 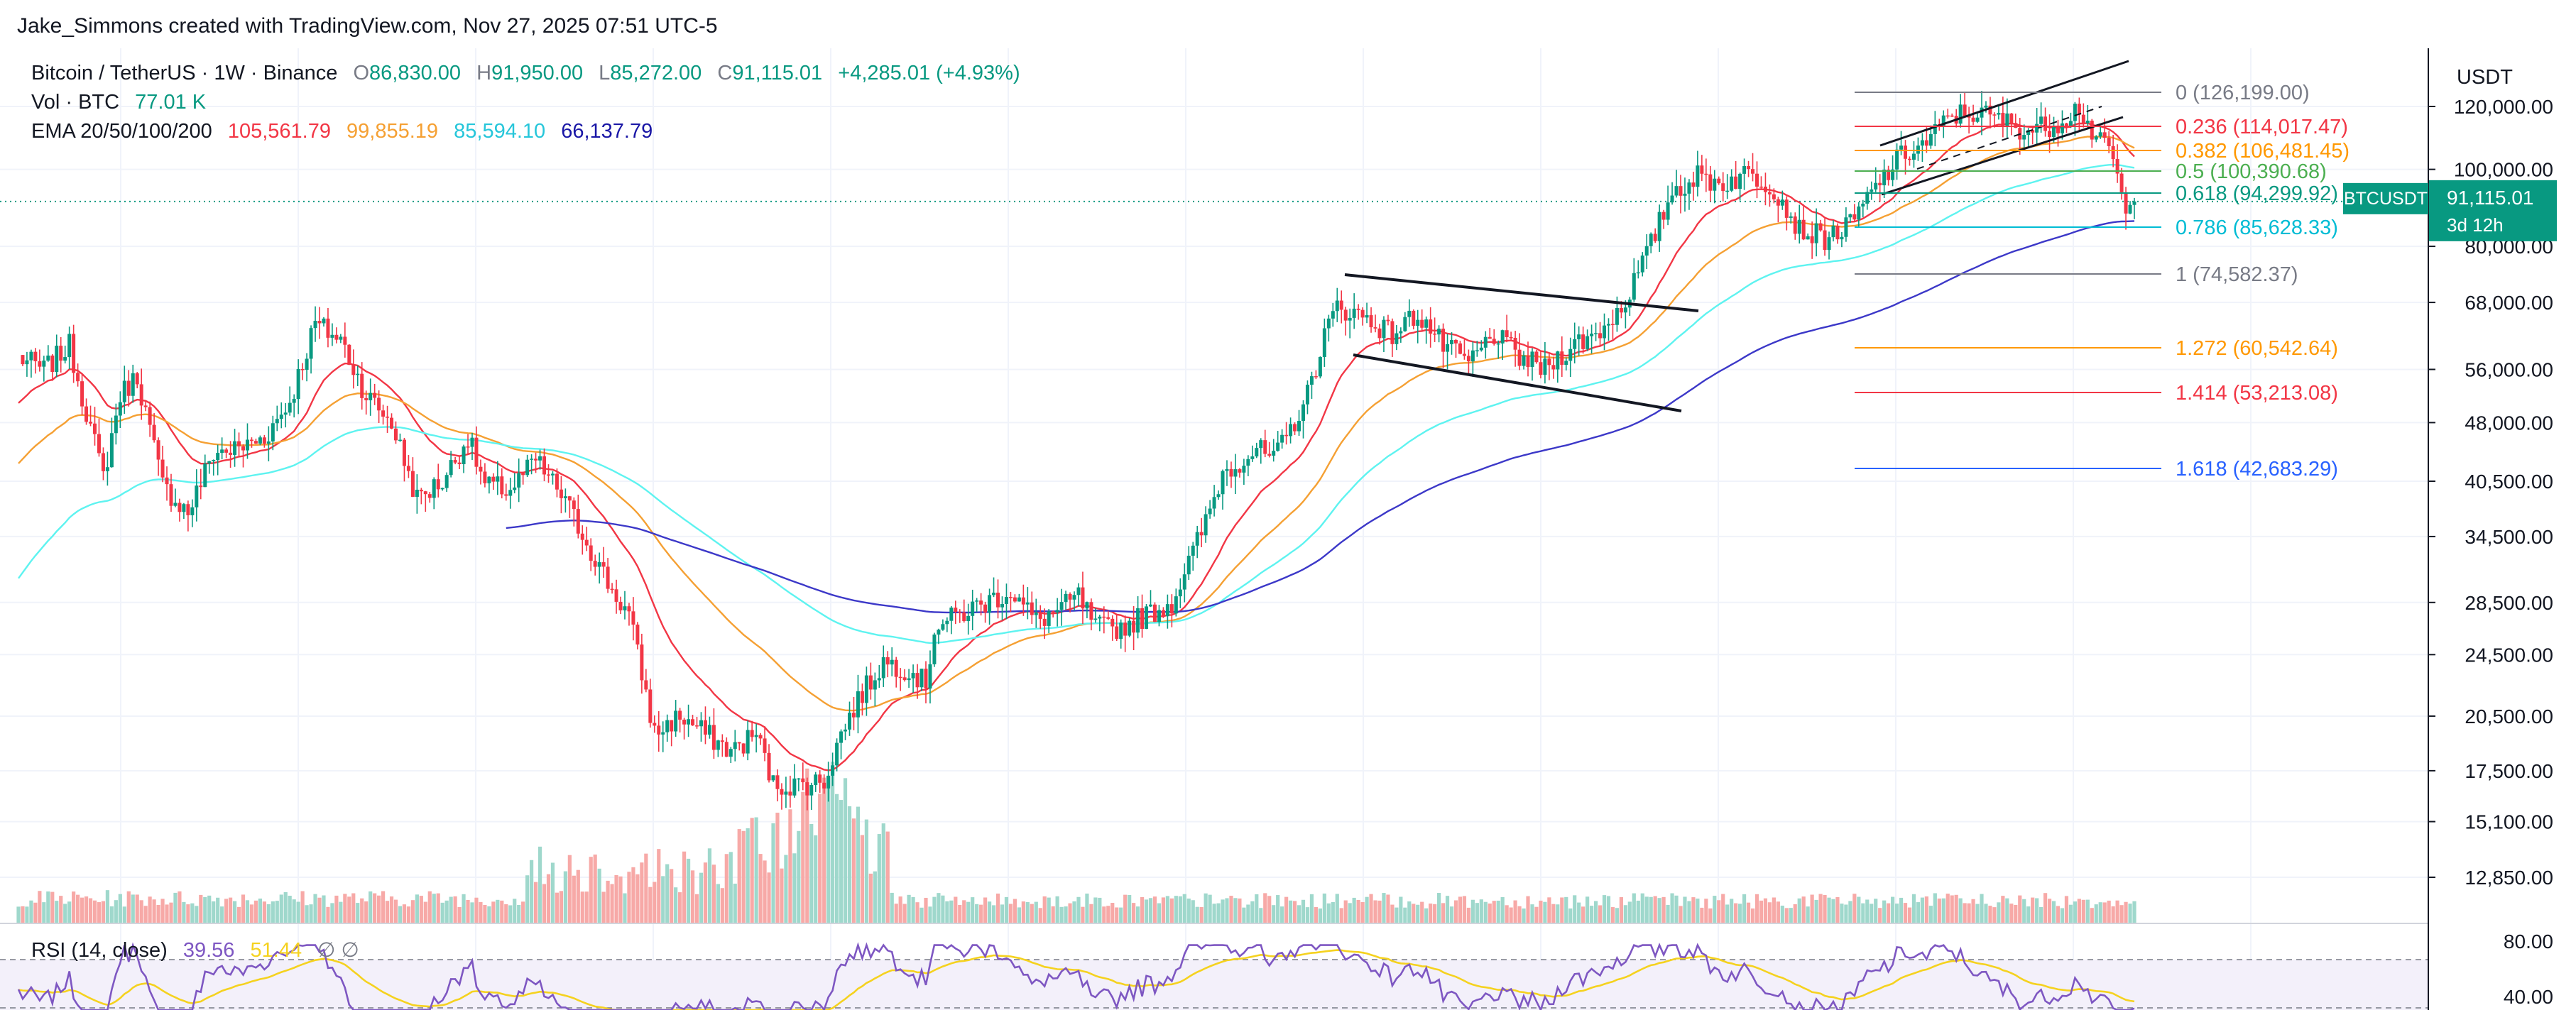 I want to click on rsi-label: RSI (14, close), so click(x=99, y=950).